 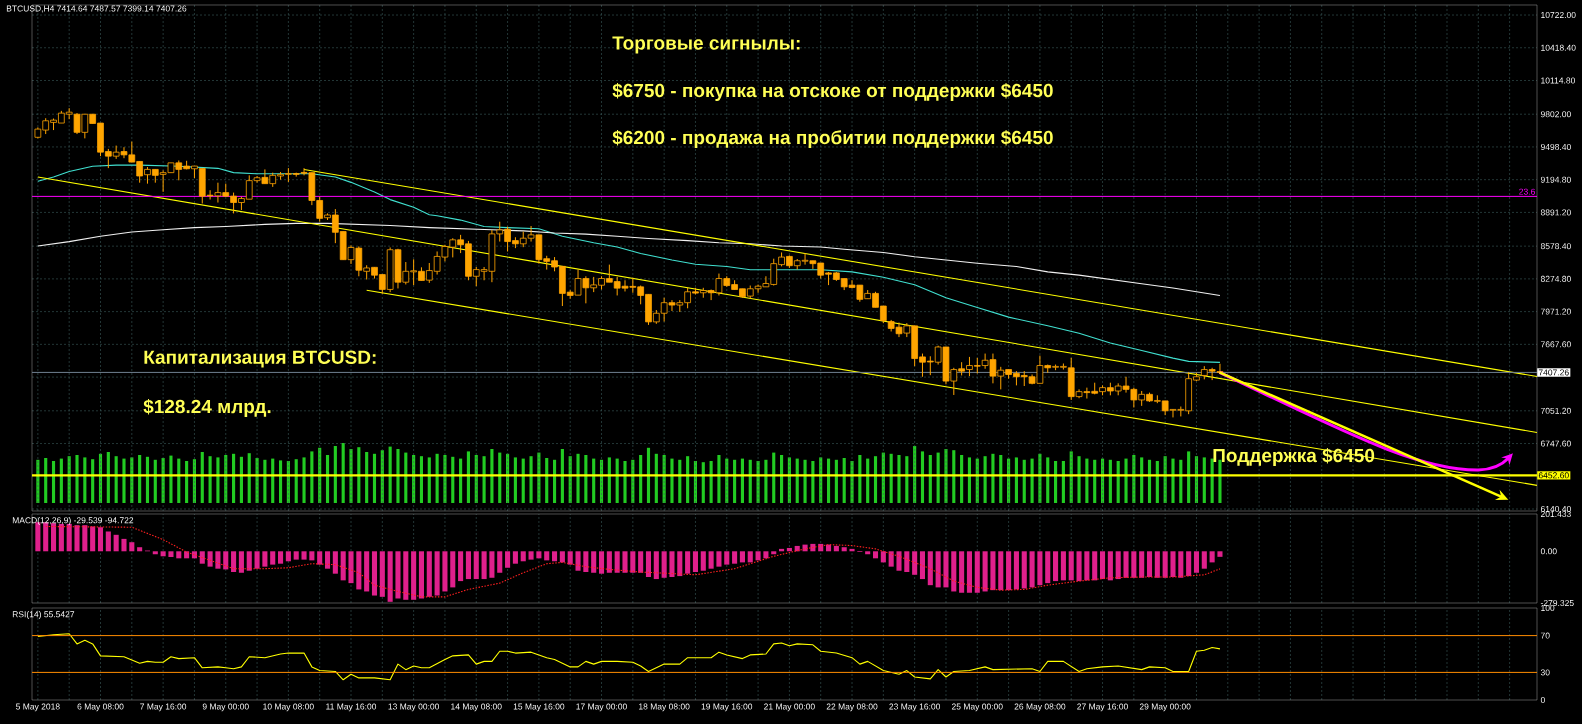 I want to click on ref-line-label: 6452.60, so click(x=1553, y=475).